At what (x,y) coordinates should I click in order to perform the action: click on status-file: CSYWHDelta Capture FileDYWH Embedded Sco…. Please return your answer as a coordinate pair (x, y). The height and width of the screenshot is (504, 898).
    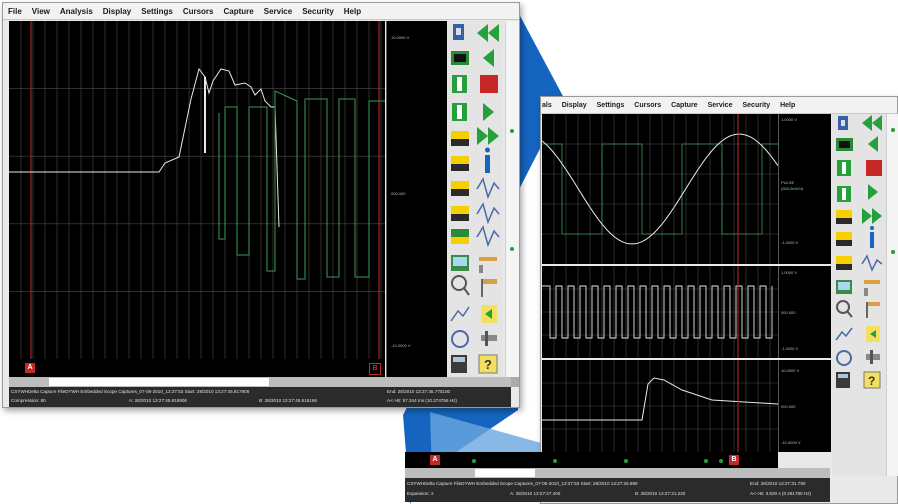
    Looking at the image, I should click on (522, 483).